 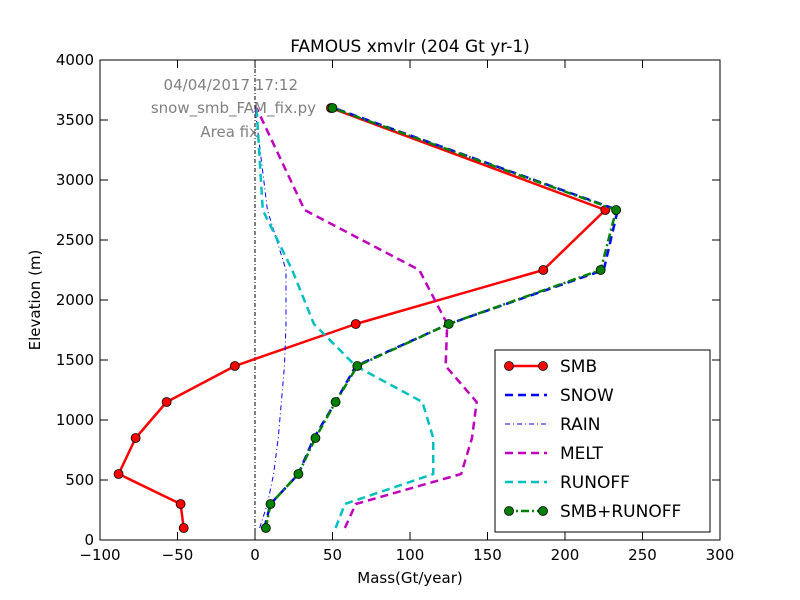 What do you see at coordinates (554, 454) in the screenshot?
I see `legend-entry: MELT` at bounding box center [554, 454].